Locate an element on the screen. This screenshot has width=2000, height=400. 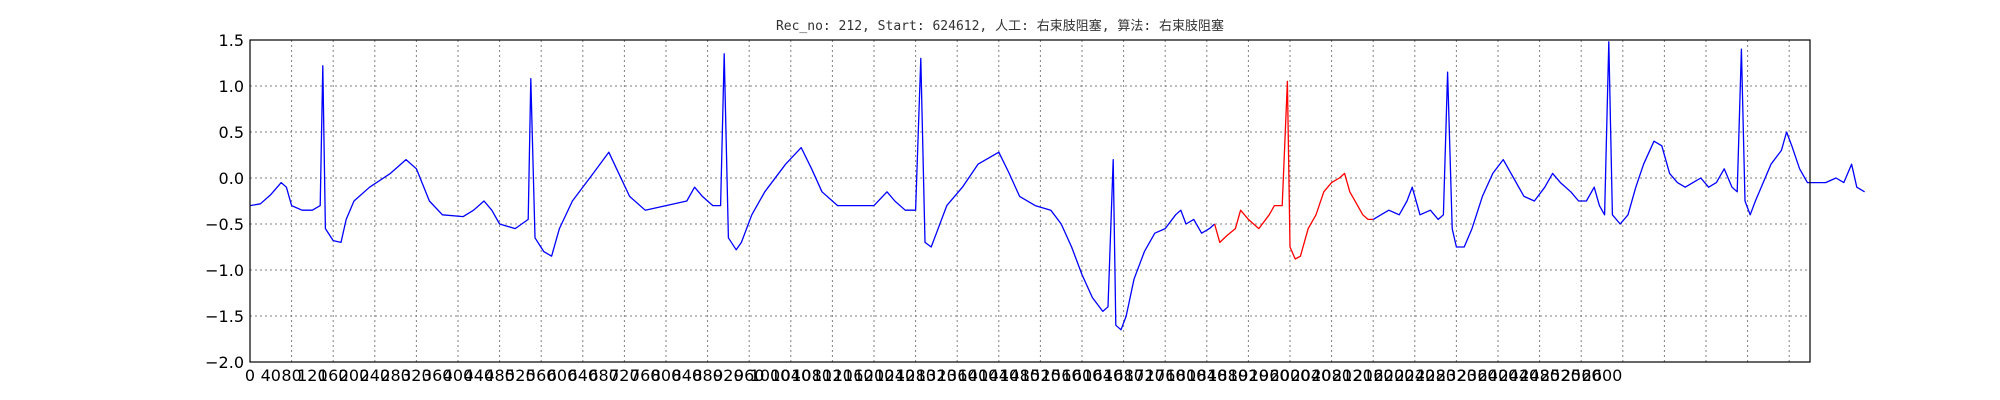
x-tick-label: 2360 is located at coordinates (1477, 375).